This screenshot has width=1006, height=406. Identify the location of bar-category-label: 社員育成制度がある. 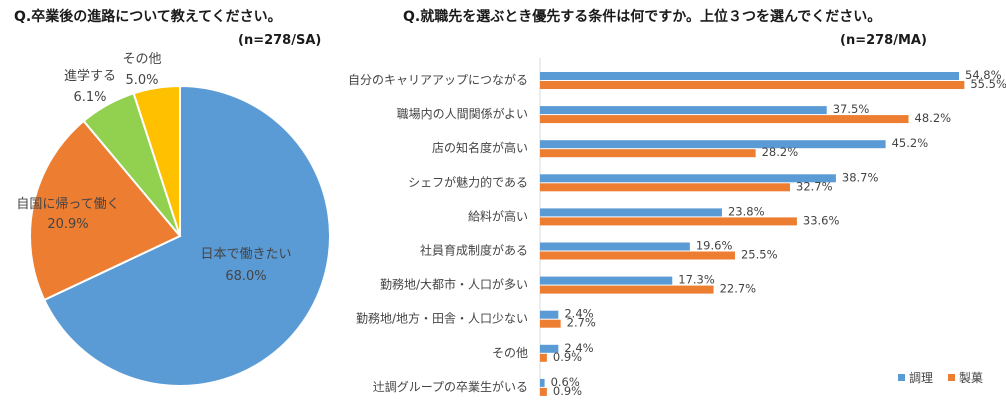
(474, 250).